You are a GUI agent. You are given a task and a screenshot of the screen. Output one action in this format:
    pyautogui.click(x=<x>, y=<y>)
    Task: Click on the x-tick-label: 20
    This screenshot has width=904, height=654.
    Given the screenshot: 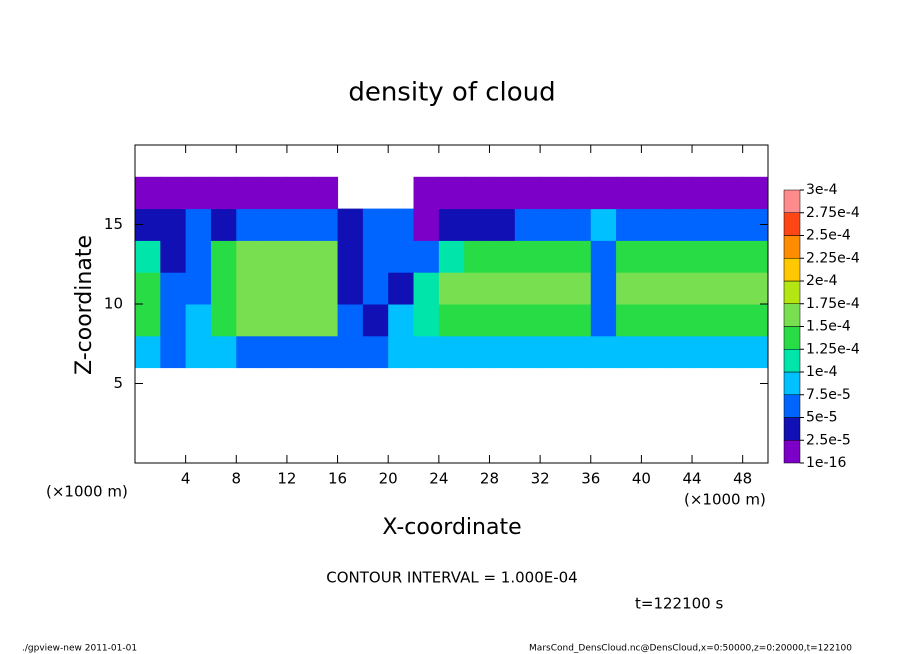 What is the action you would take?
    pyautogui.click(x=388, y=479)
    